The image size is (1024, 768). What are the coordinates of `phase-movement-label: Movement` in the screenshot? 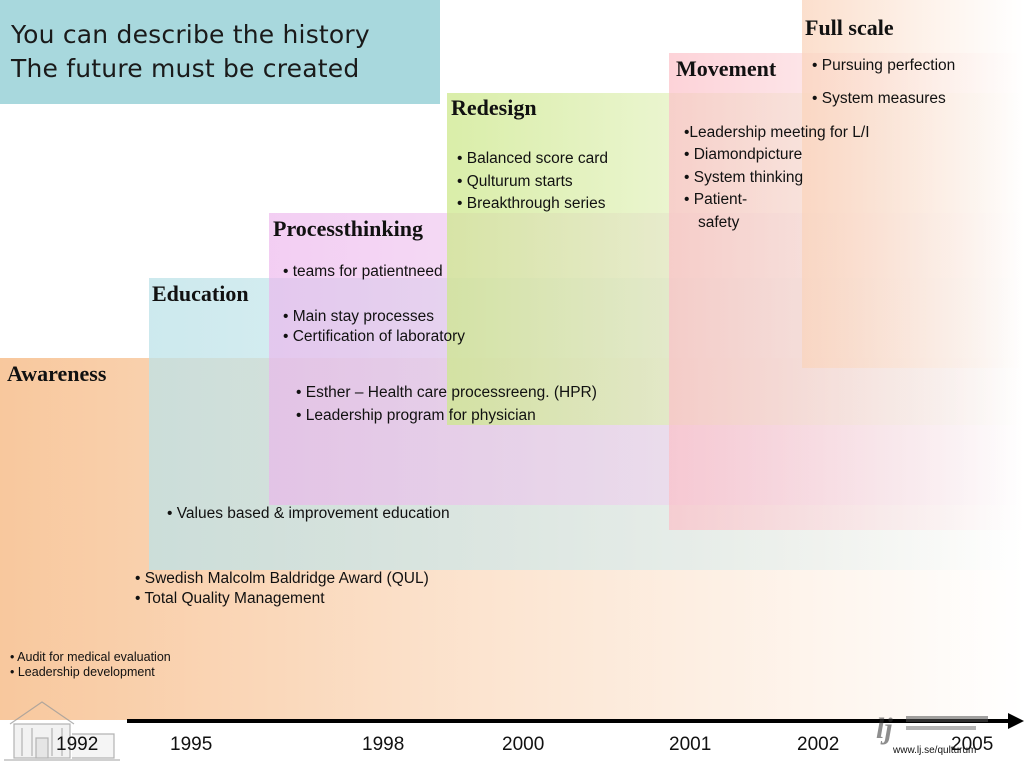 It's located at (726, 68).